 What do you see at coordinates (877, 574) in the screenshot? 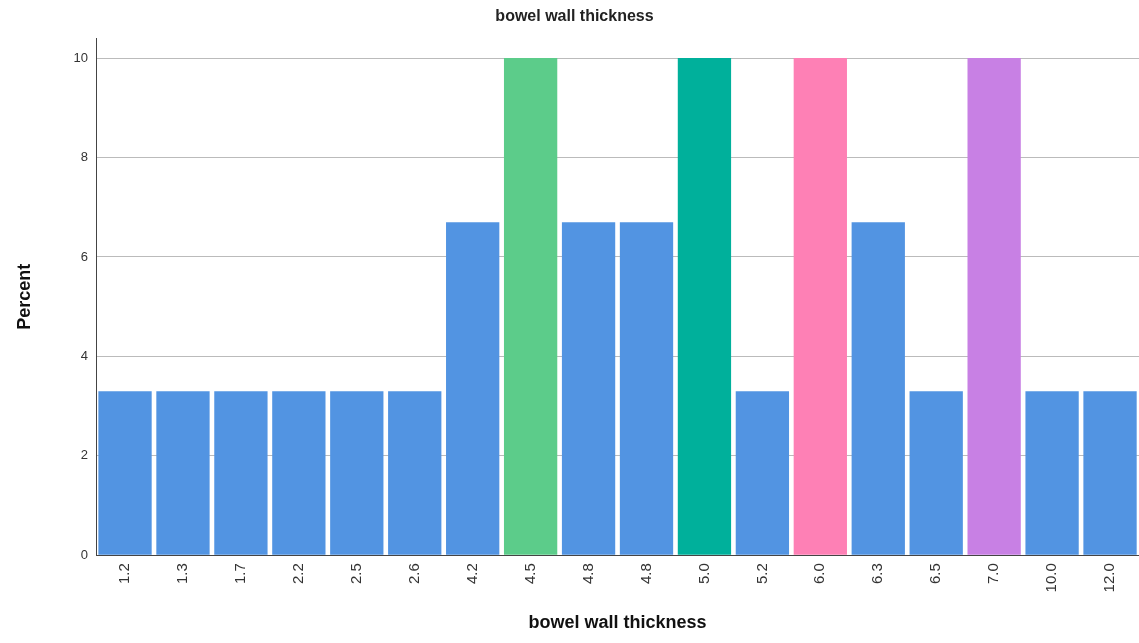
I see `x-tick-label: 6.3` at bounding box center [877, 574].